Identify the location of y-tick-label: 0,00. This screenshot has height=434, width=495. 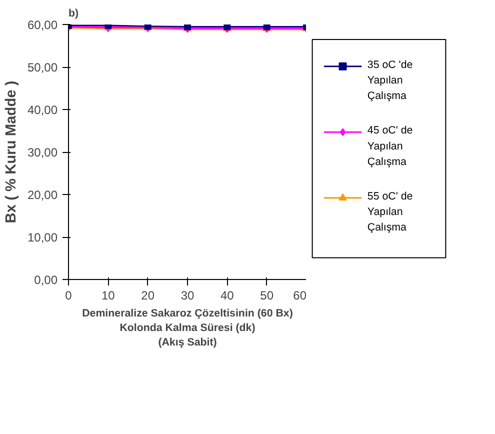
(46, 280).